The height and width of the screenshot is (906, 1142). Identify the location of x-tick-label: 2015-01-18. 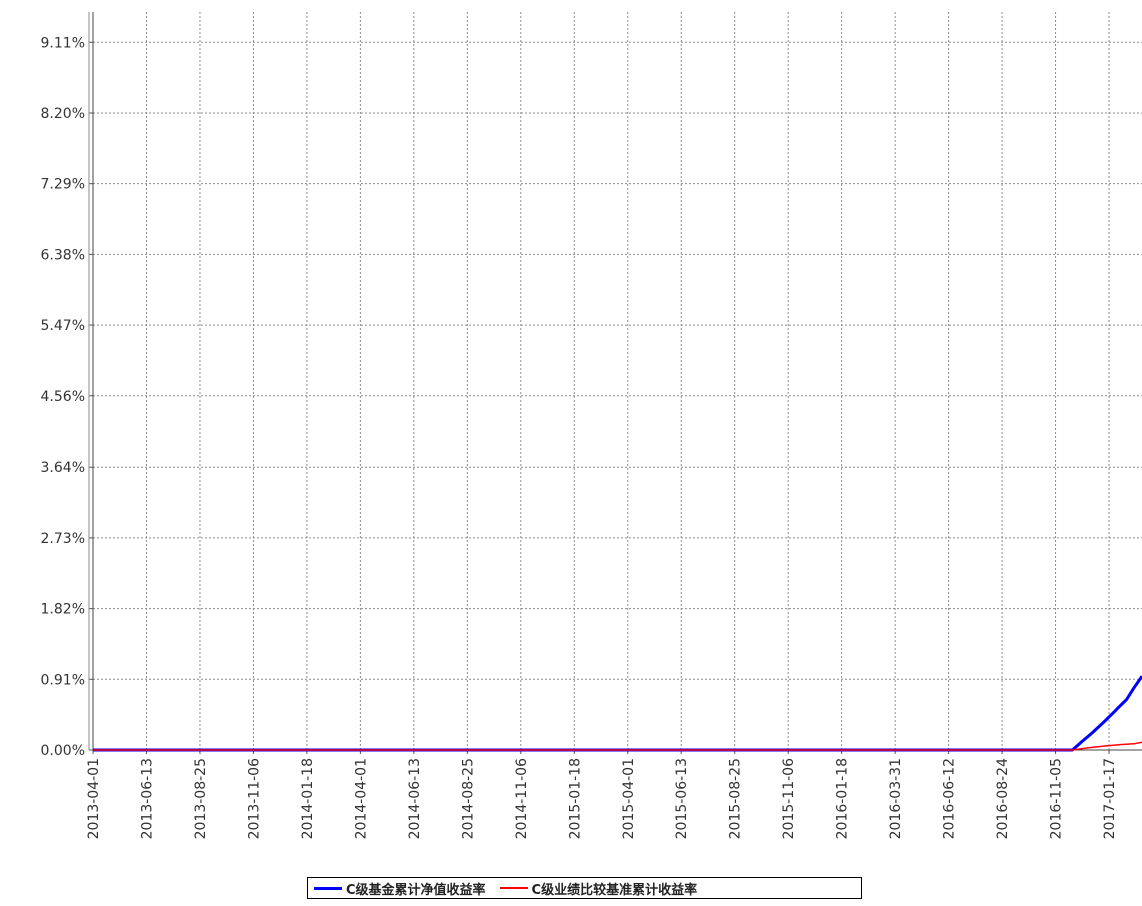
(575, 798).